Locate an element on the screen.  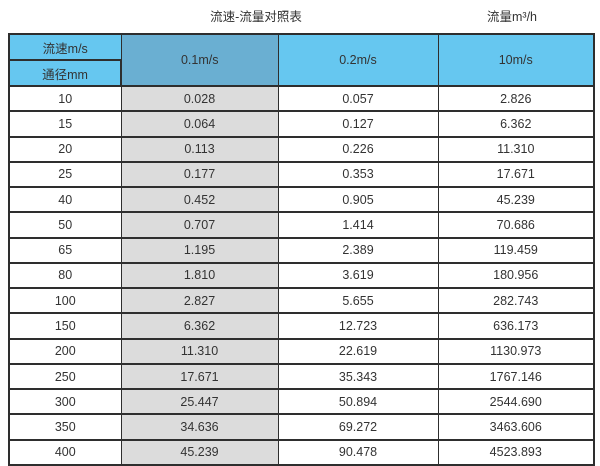
table-row: 200 11.310 22.619 1130.973 is located at coordinates (301, 351).